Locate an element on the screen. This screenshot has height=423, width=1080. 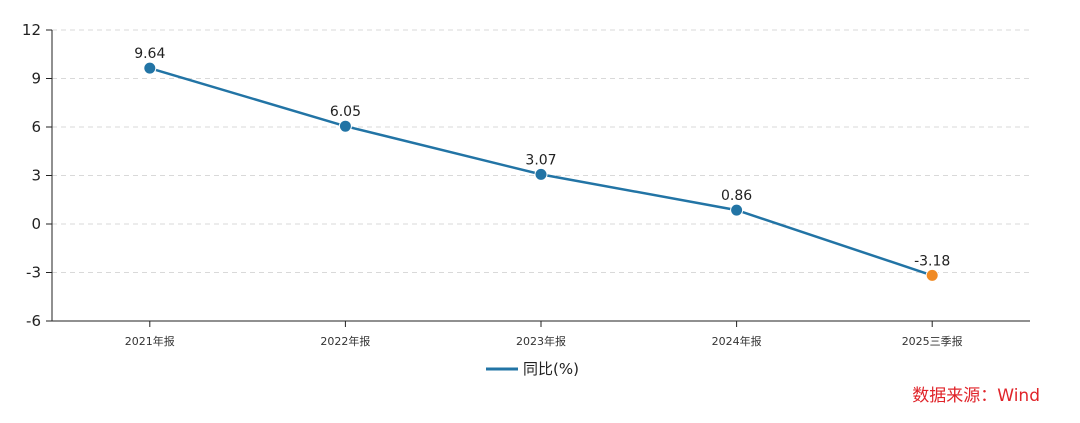
y-tick-label: 0 is located at coordinates (36, 224).